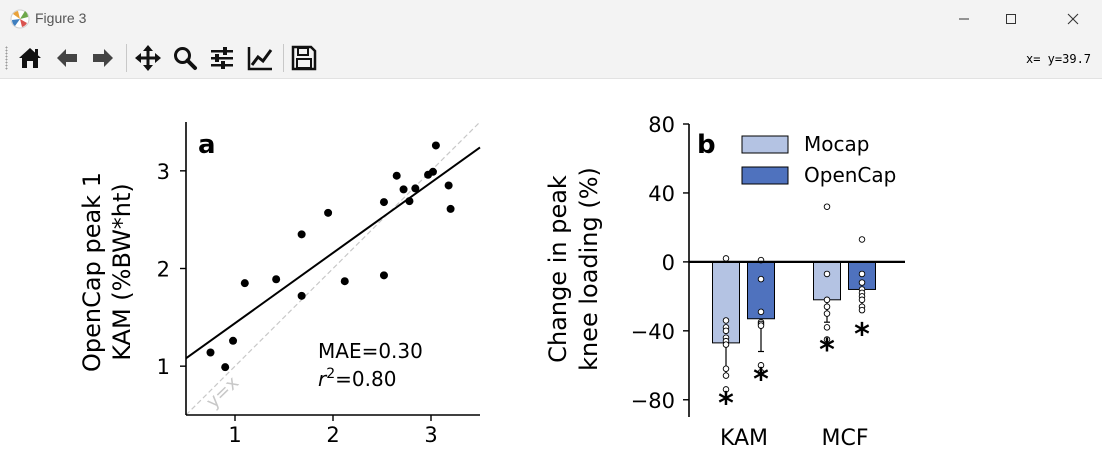 The width and height of the screenshot is (1102, 463). What do you see at coordinates (207, 145) in the screenshot?
I see `panel-label-a: a` at bounding box center [207, 145].